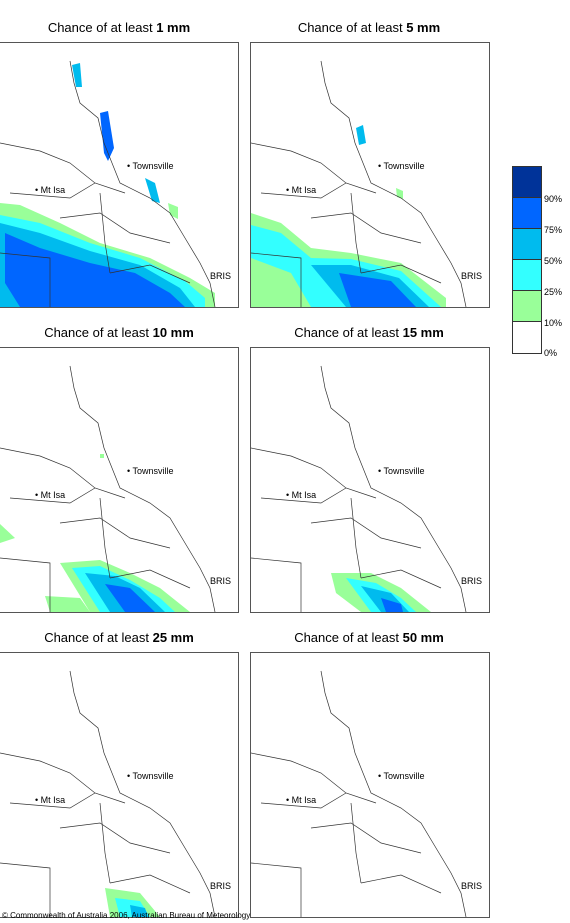  What do you see at coordinates (553, 261) in the screenshot?
I see `legend-label-50: 50%` at bounding box center [553, 261].